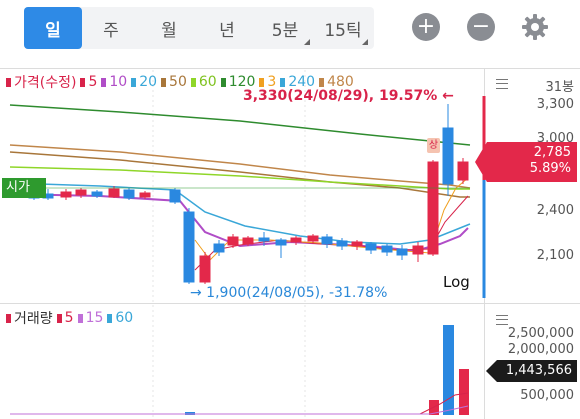  I want to click on legend-item-ma5: 5, so click(88, 82).